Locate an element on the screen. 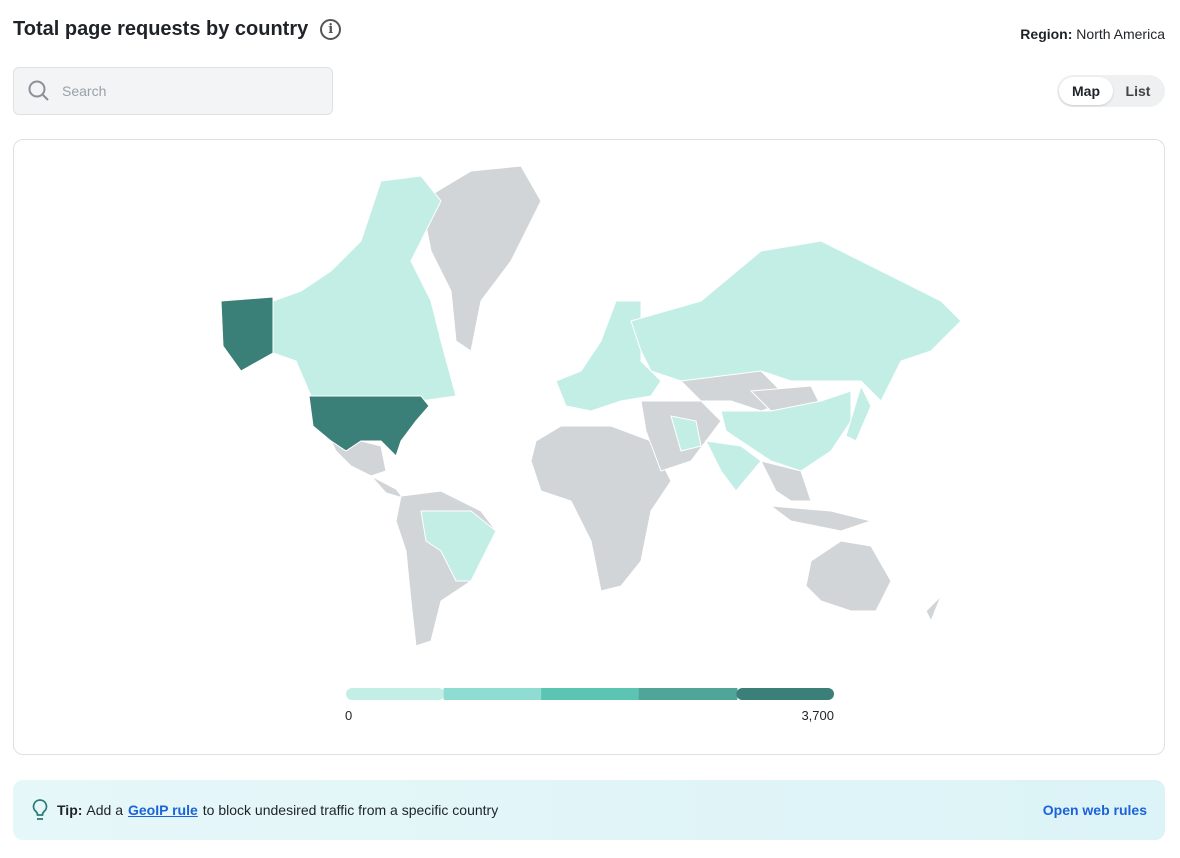 This screenshot has height=858, width=1180. toggle-list: List is located at coordinates (1138, 91).